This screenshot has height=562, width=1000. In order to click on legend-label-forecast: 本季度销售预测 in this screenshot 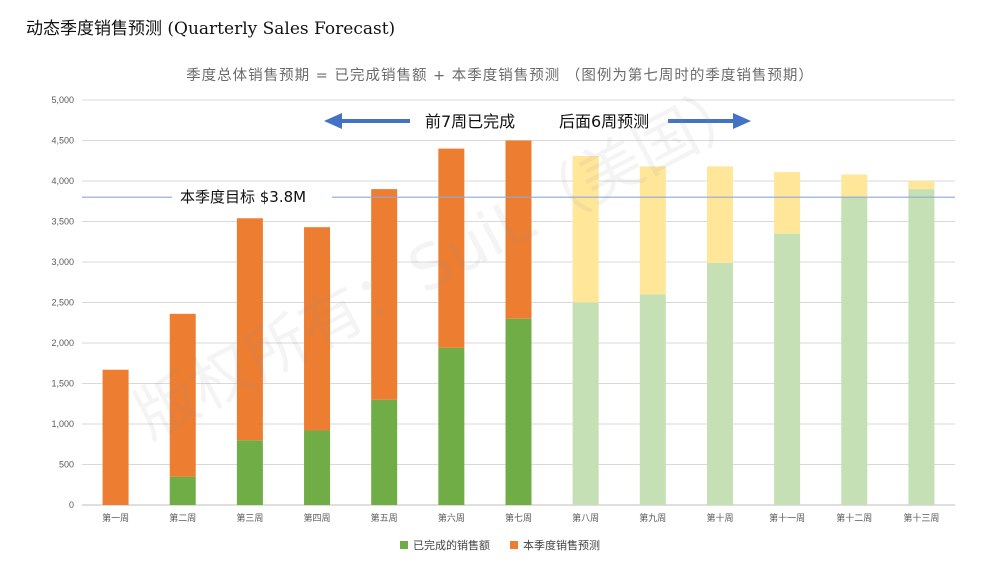, I will do `click(561, 545)`.